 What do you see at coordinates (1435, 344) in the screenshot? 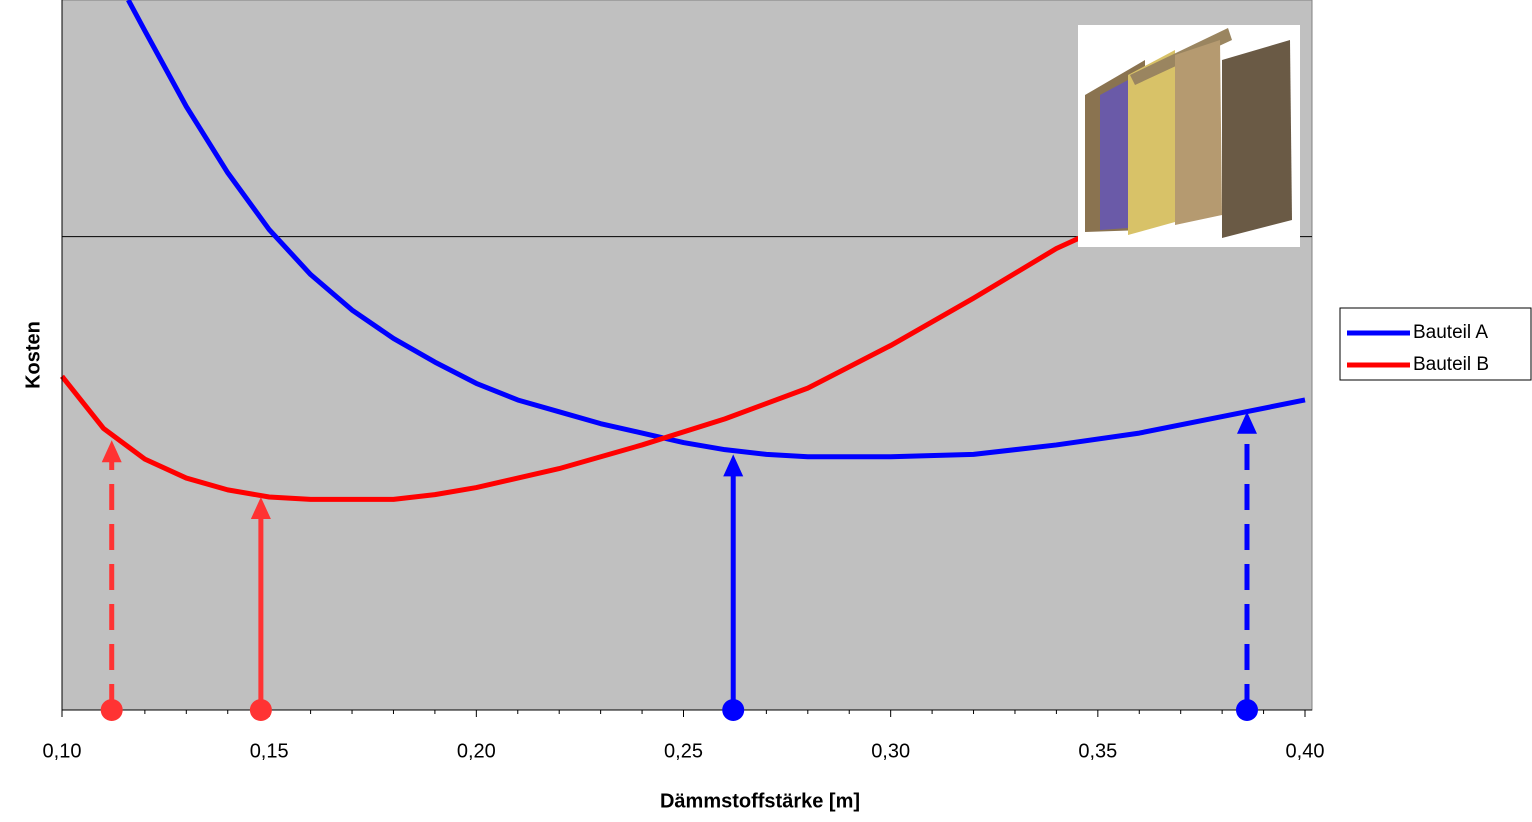
I see `legend` at bounding box center [1435, 344].